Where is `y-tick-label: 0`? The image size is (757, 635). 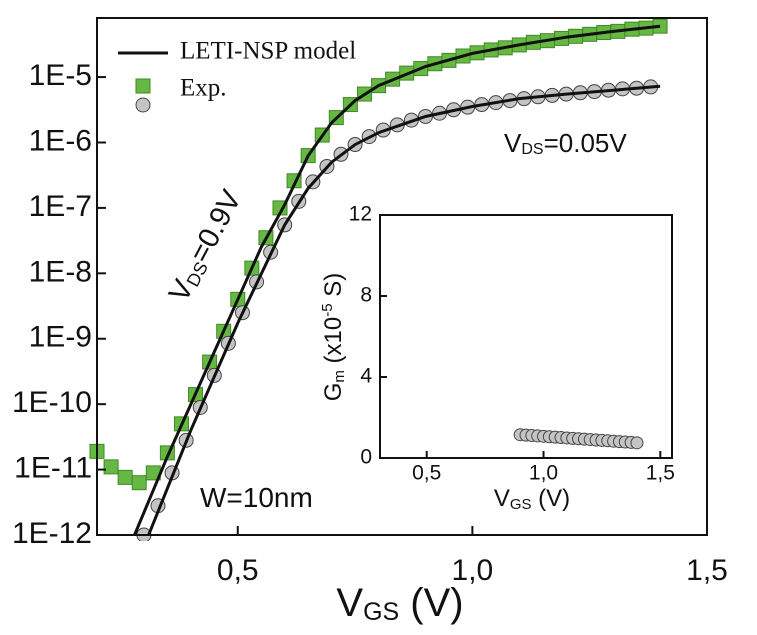 y-tick-label: 0 is located at coordinates (366, 457).